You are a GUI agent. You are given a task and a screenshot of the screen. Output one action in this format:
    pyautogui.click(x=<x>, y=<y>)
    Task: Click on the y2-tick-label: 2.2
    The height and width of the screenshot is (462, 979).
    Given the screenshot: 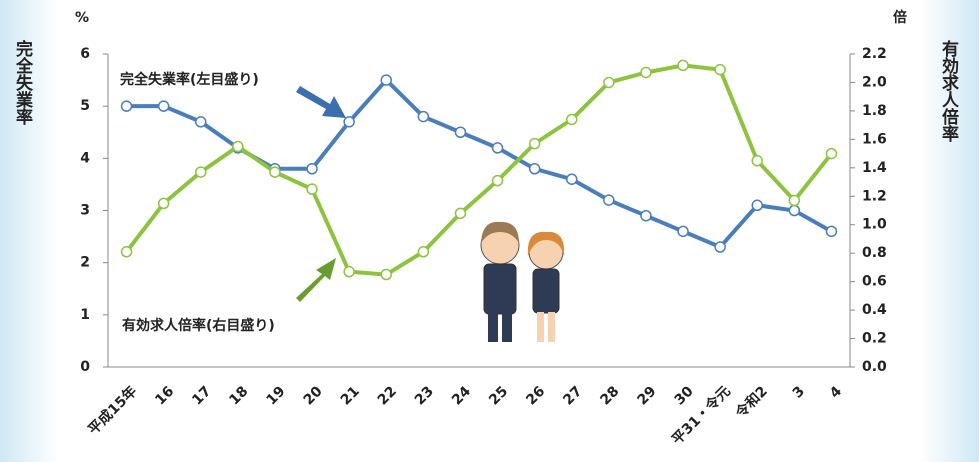 What is the action you would take?
    pyautogui.click(x=874, y=54)
    